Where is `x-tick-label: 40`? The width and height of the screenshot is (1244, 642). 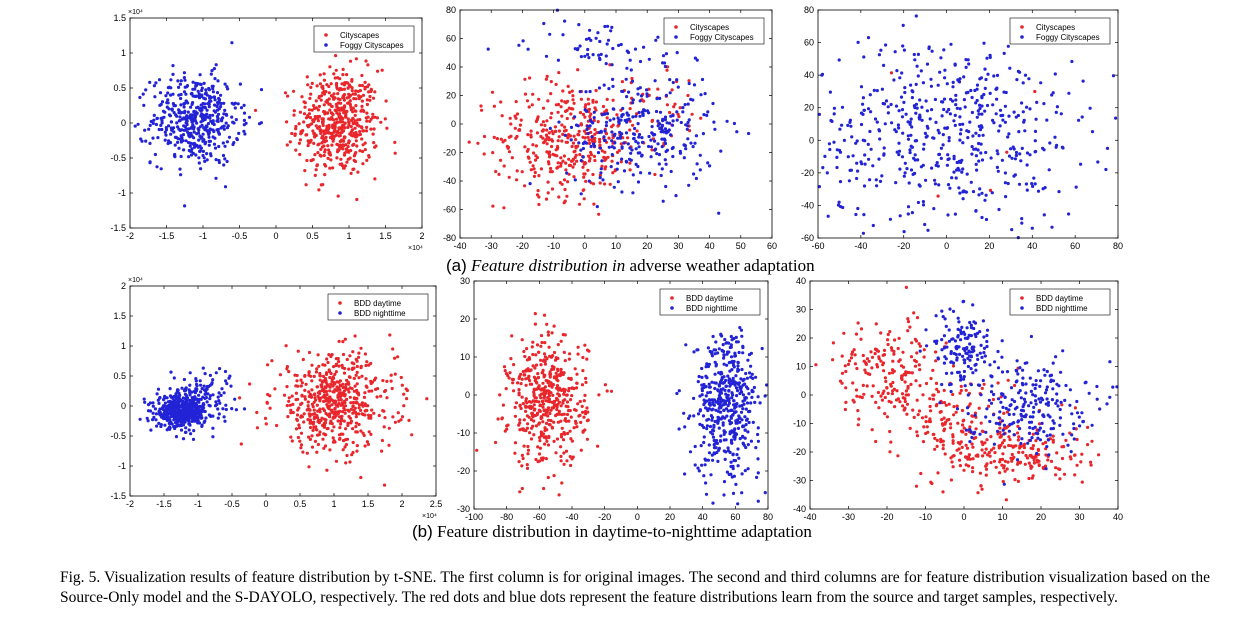 x-tick-label: 40 is located at coordinates (703, 517).